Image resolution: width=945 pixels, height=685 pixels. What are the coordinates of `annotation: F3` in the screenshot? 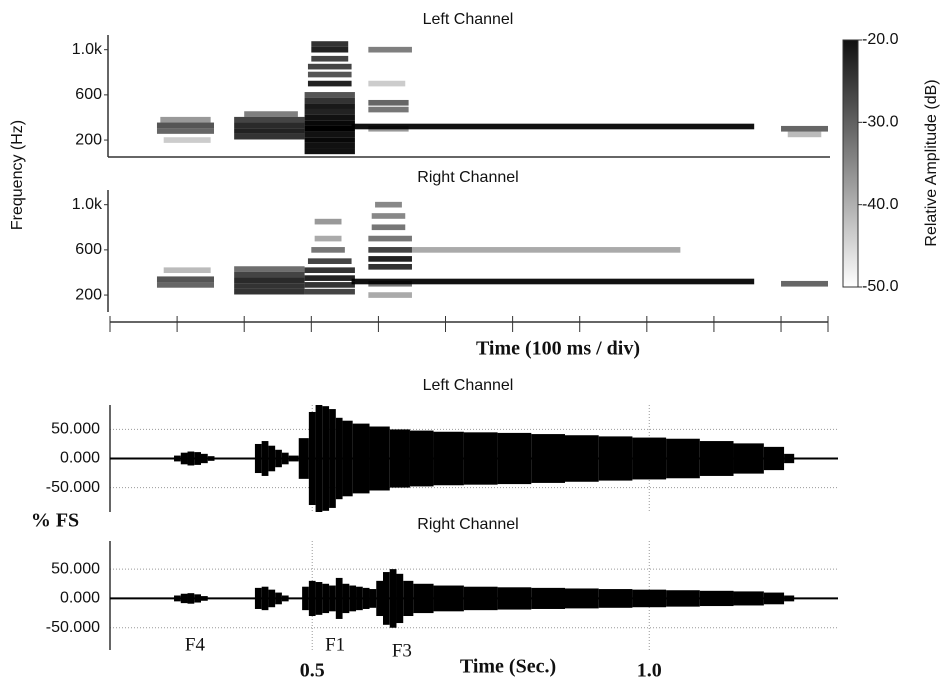 It's located at (402, 650).